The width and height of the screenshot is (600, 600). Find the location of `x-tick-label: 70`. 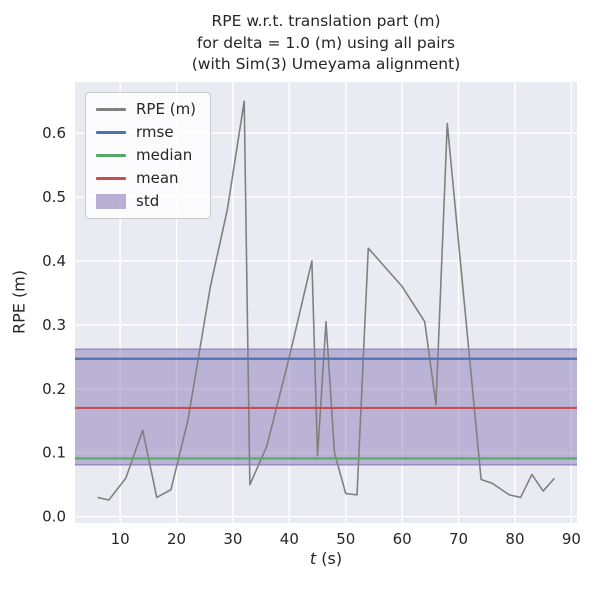

x-tick-label: 70 is located at coordinates (458, 539).